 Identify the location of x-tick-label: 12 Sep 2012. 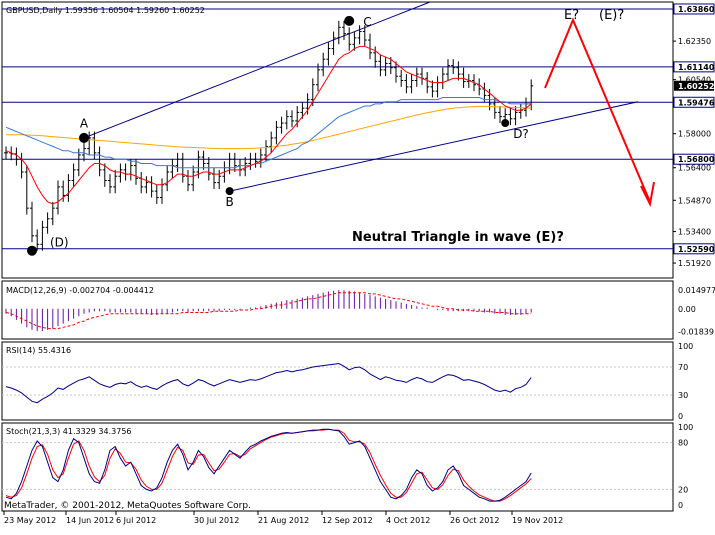
(347, 520).